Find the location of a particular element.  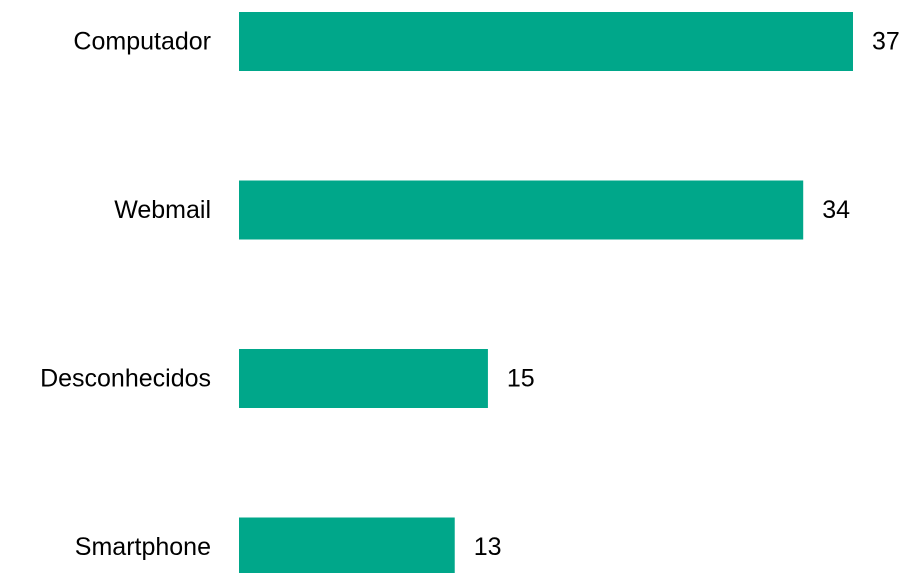

bar-desconhecidos is located at coordinates (363, 378).